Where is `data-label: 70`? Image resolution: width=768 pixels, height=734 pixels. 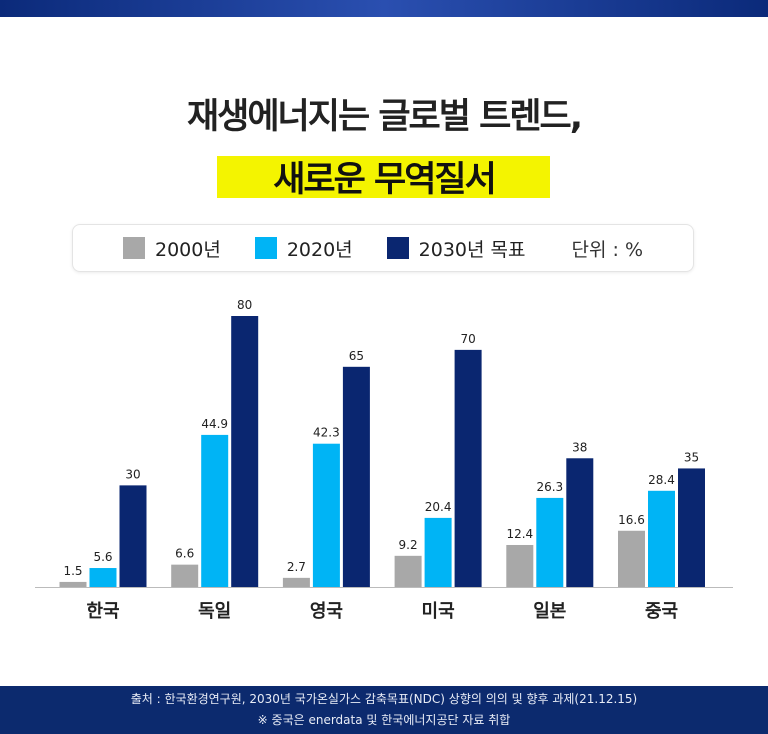
data-label: 70 is located at coordinates (467, 339).